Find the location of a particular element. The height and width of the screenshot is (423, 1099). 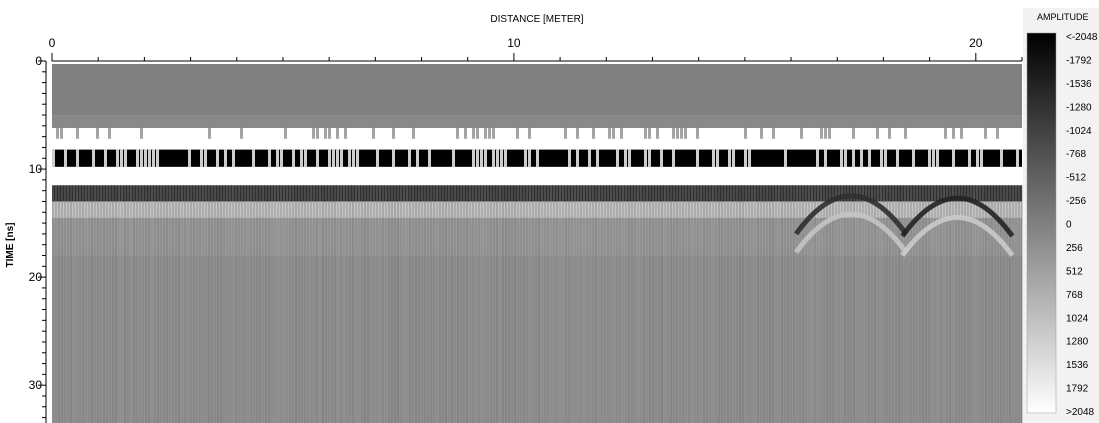

legend-label: >2048 is located at coordinates (1080, 412).